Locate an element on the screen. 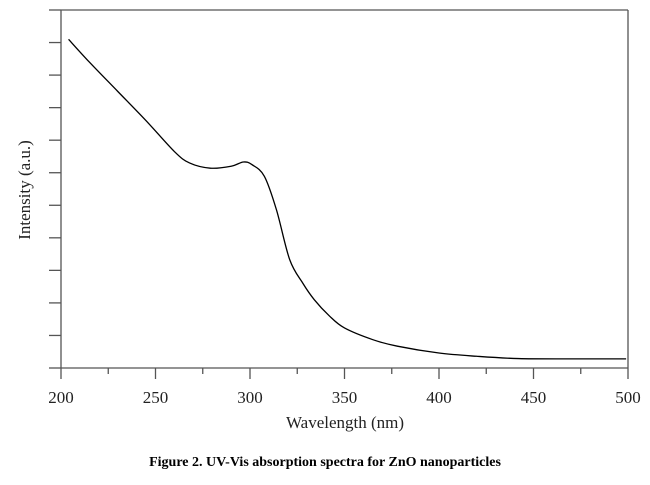  x-tick-label: 350 is located at coordinates (345, 397).